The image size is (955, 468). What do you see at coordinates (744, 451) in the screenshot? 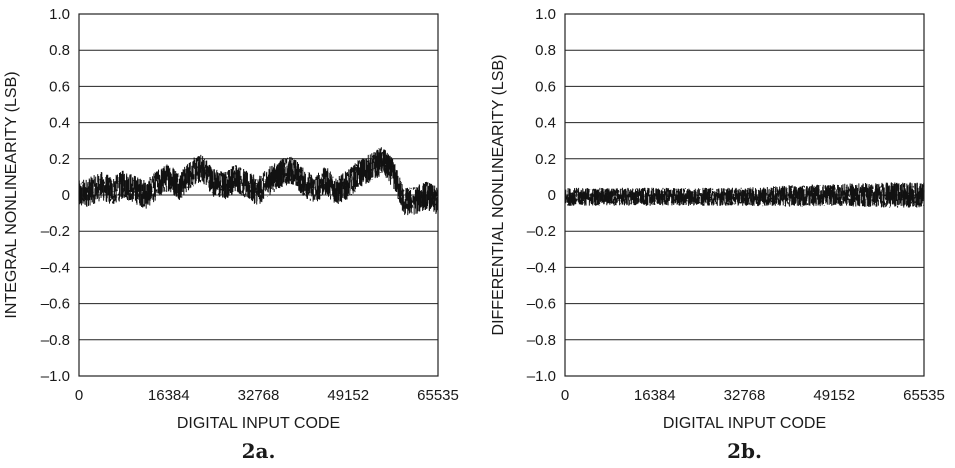
I see `figure-caption: 2b.` at bounding box center [744, 451].